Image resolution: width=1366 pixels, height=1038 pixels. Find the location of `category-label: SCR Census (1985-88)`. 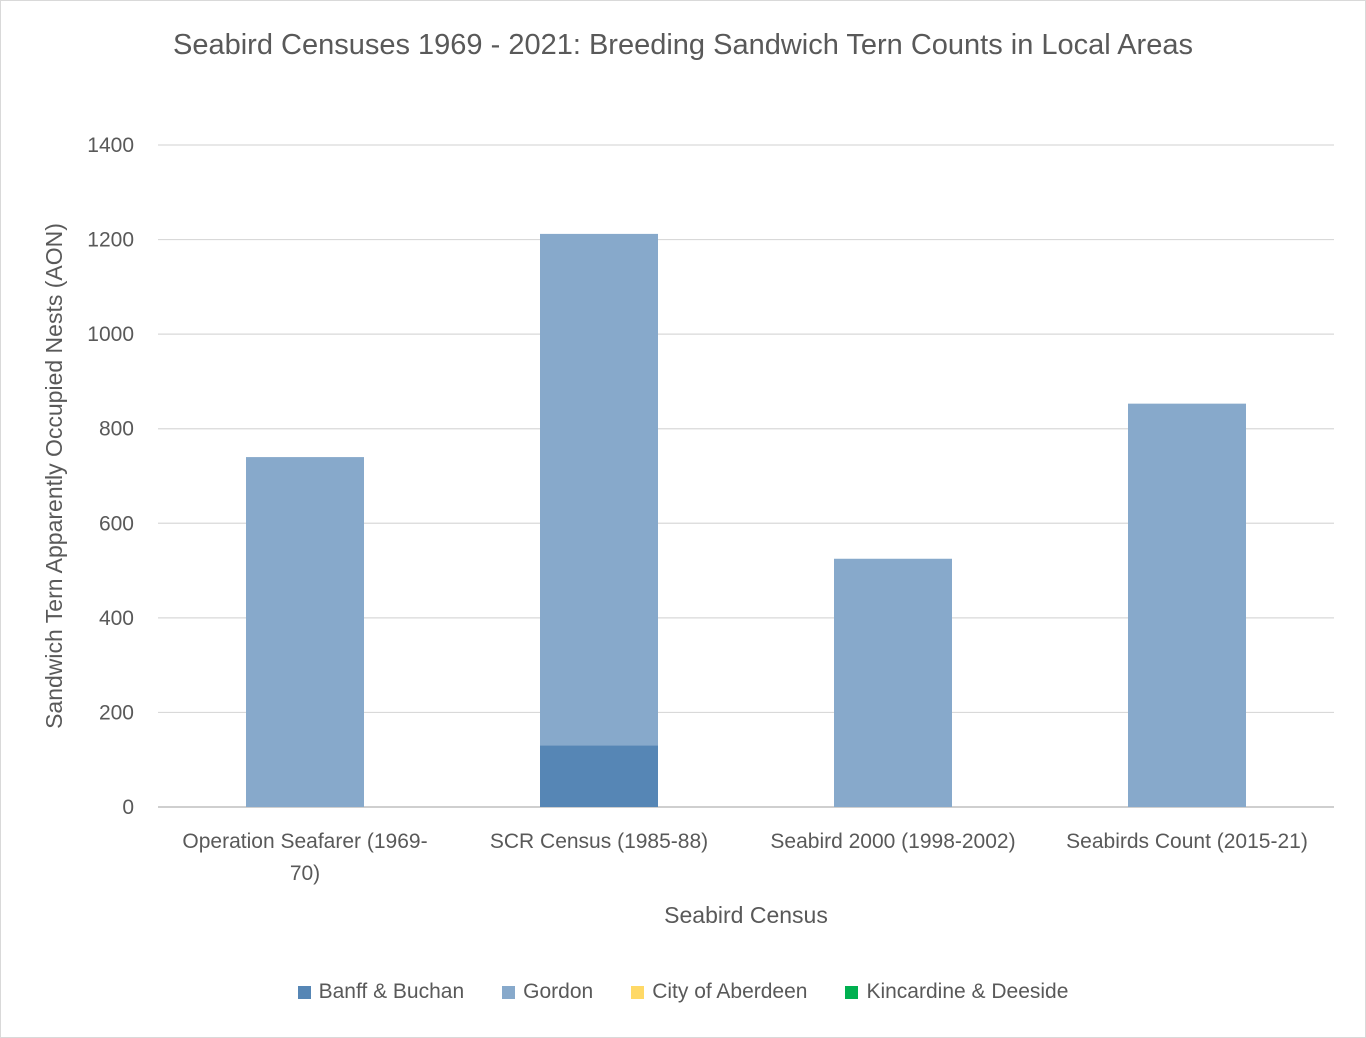

category-label: SCR Census (1985-88) is located at coordinates (599, 841).